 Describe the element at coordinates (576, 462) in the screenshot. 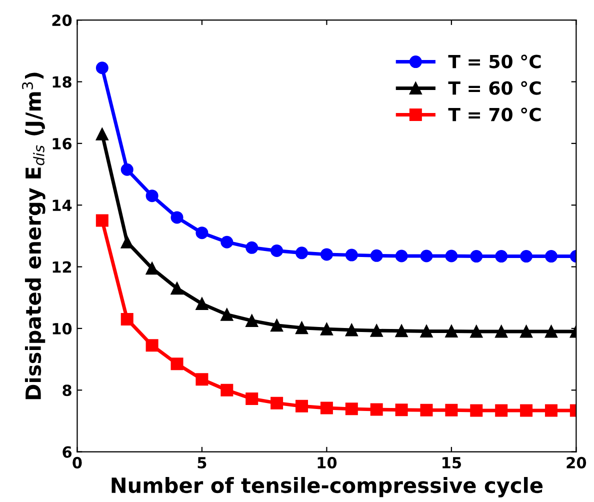

I see `x-tick-label: 20` at that location.